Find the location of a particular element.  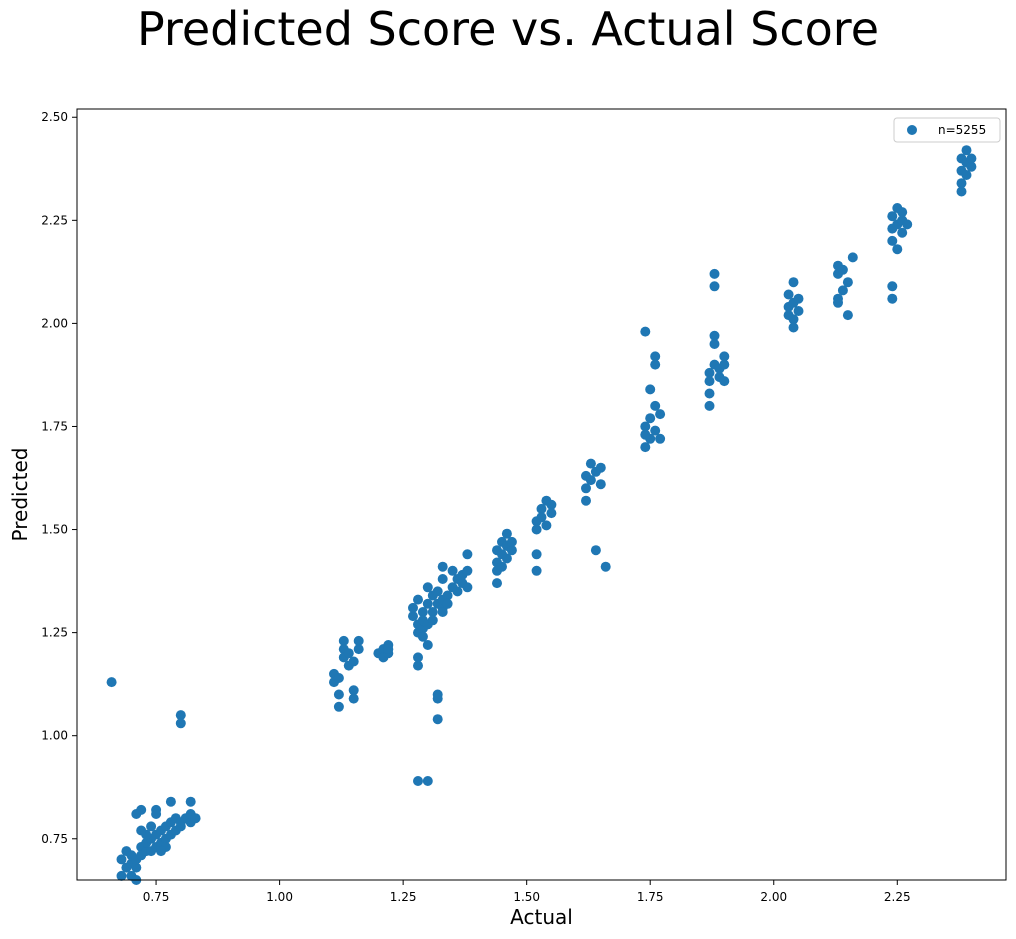

legend: n=5255 is located at coordinates (947, 130).